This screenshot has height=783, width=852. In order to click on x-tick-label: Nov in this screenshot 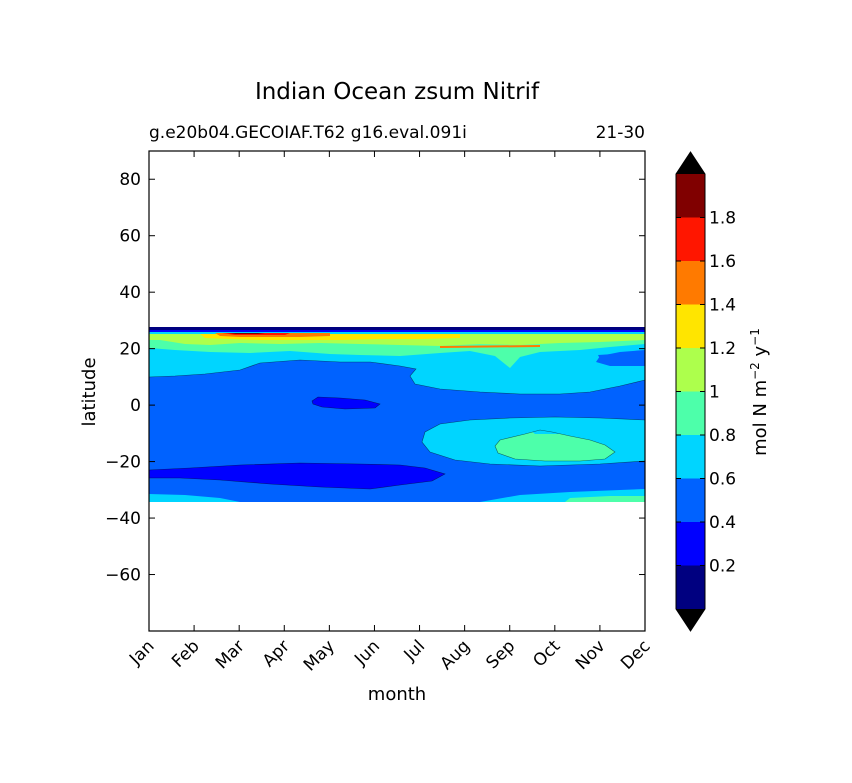, I will do `click(591, 655)`.